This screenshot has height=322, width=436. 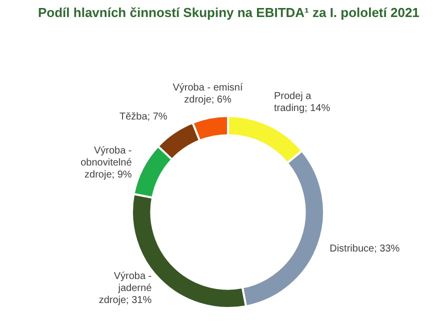 What do you see at coordinates (125, 288) in the screenshot?
I see `slice-label: Výroba - jaderné zdroje; 31%` at bounding box center [125, 288].